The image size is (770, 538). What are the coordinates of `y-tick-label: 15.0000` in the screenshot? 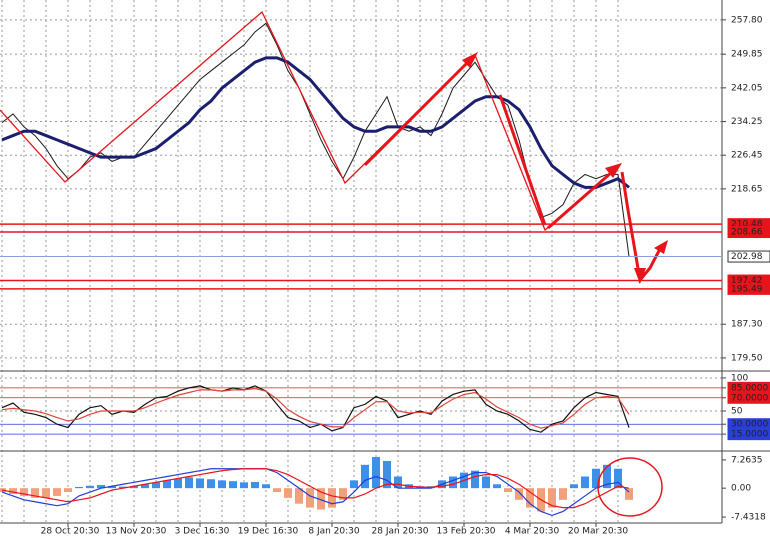 It's located at (749, 435).